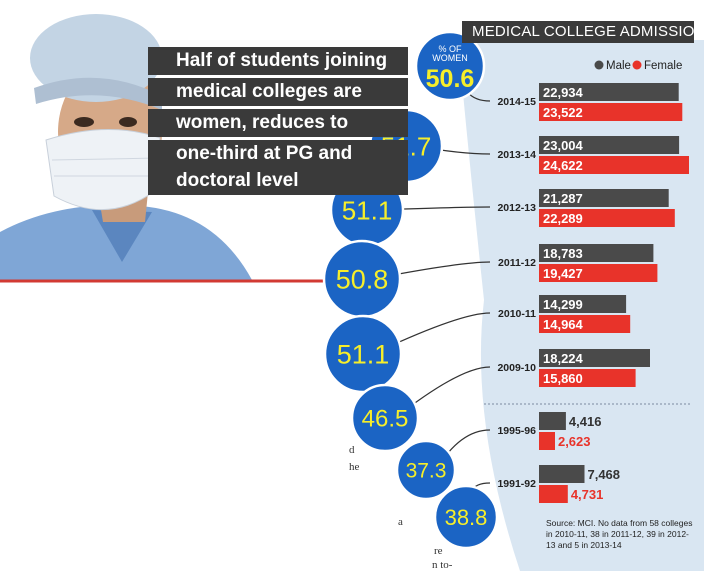  I want to click on year-label: 2013-14, so click(516, 155).